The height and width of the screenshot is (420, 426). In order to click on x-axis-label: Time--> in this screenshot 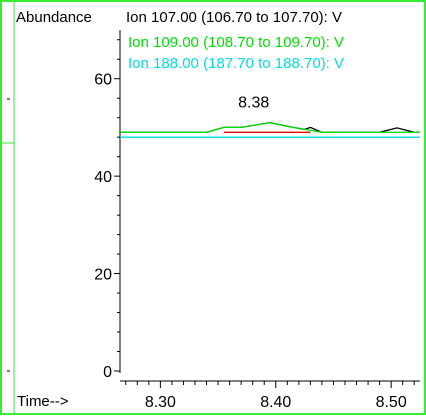, I will do `click(43, 401)`.